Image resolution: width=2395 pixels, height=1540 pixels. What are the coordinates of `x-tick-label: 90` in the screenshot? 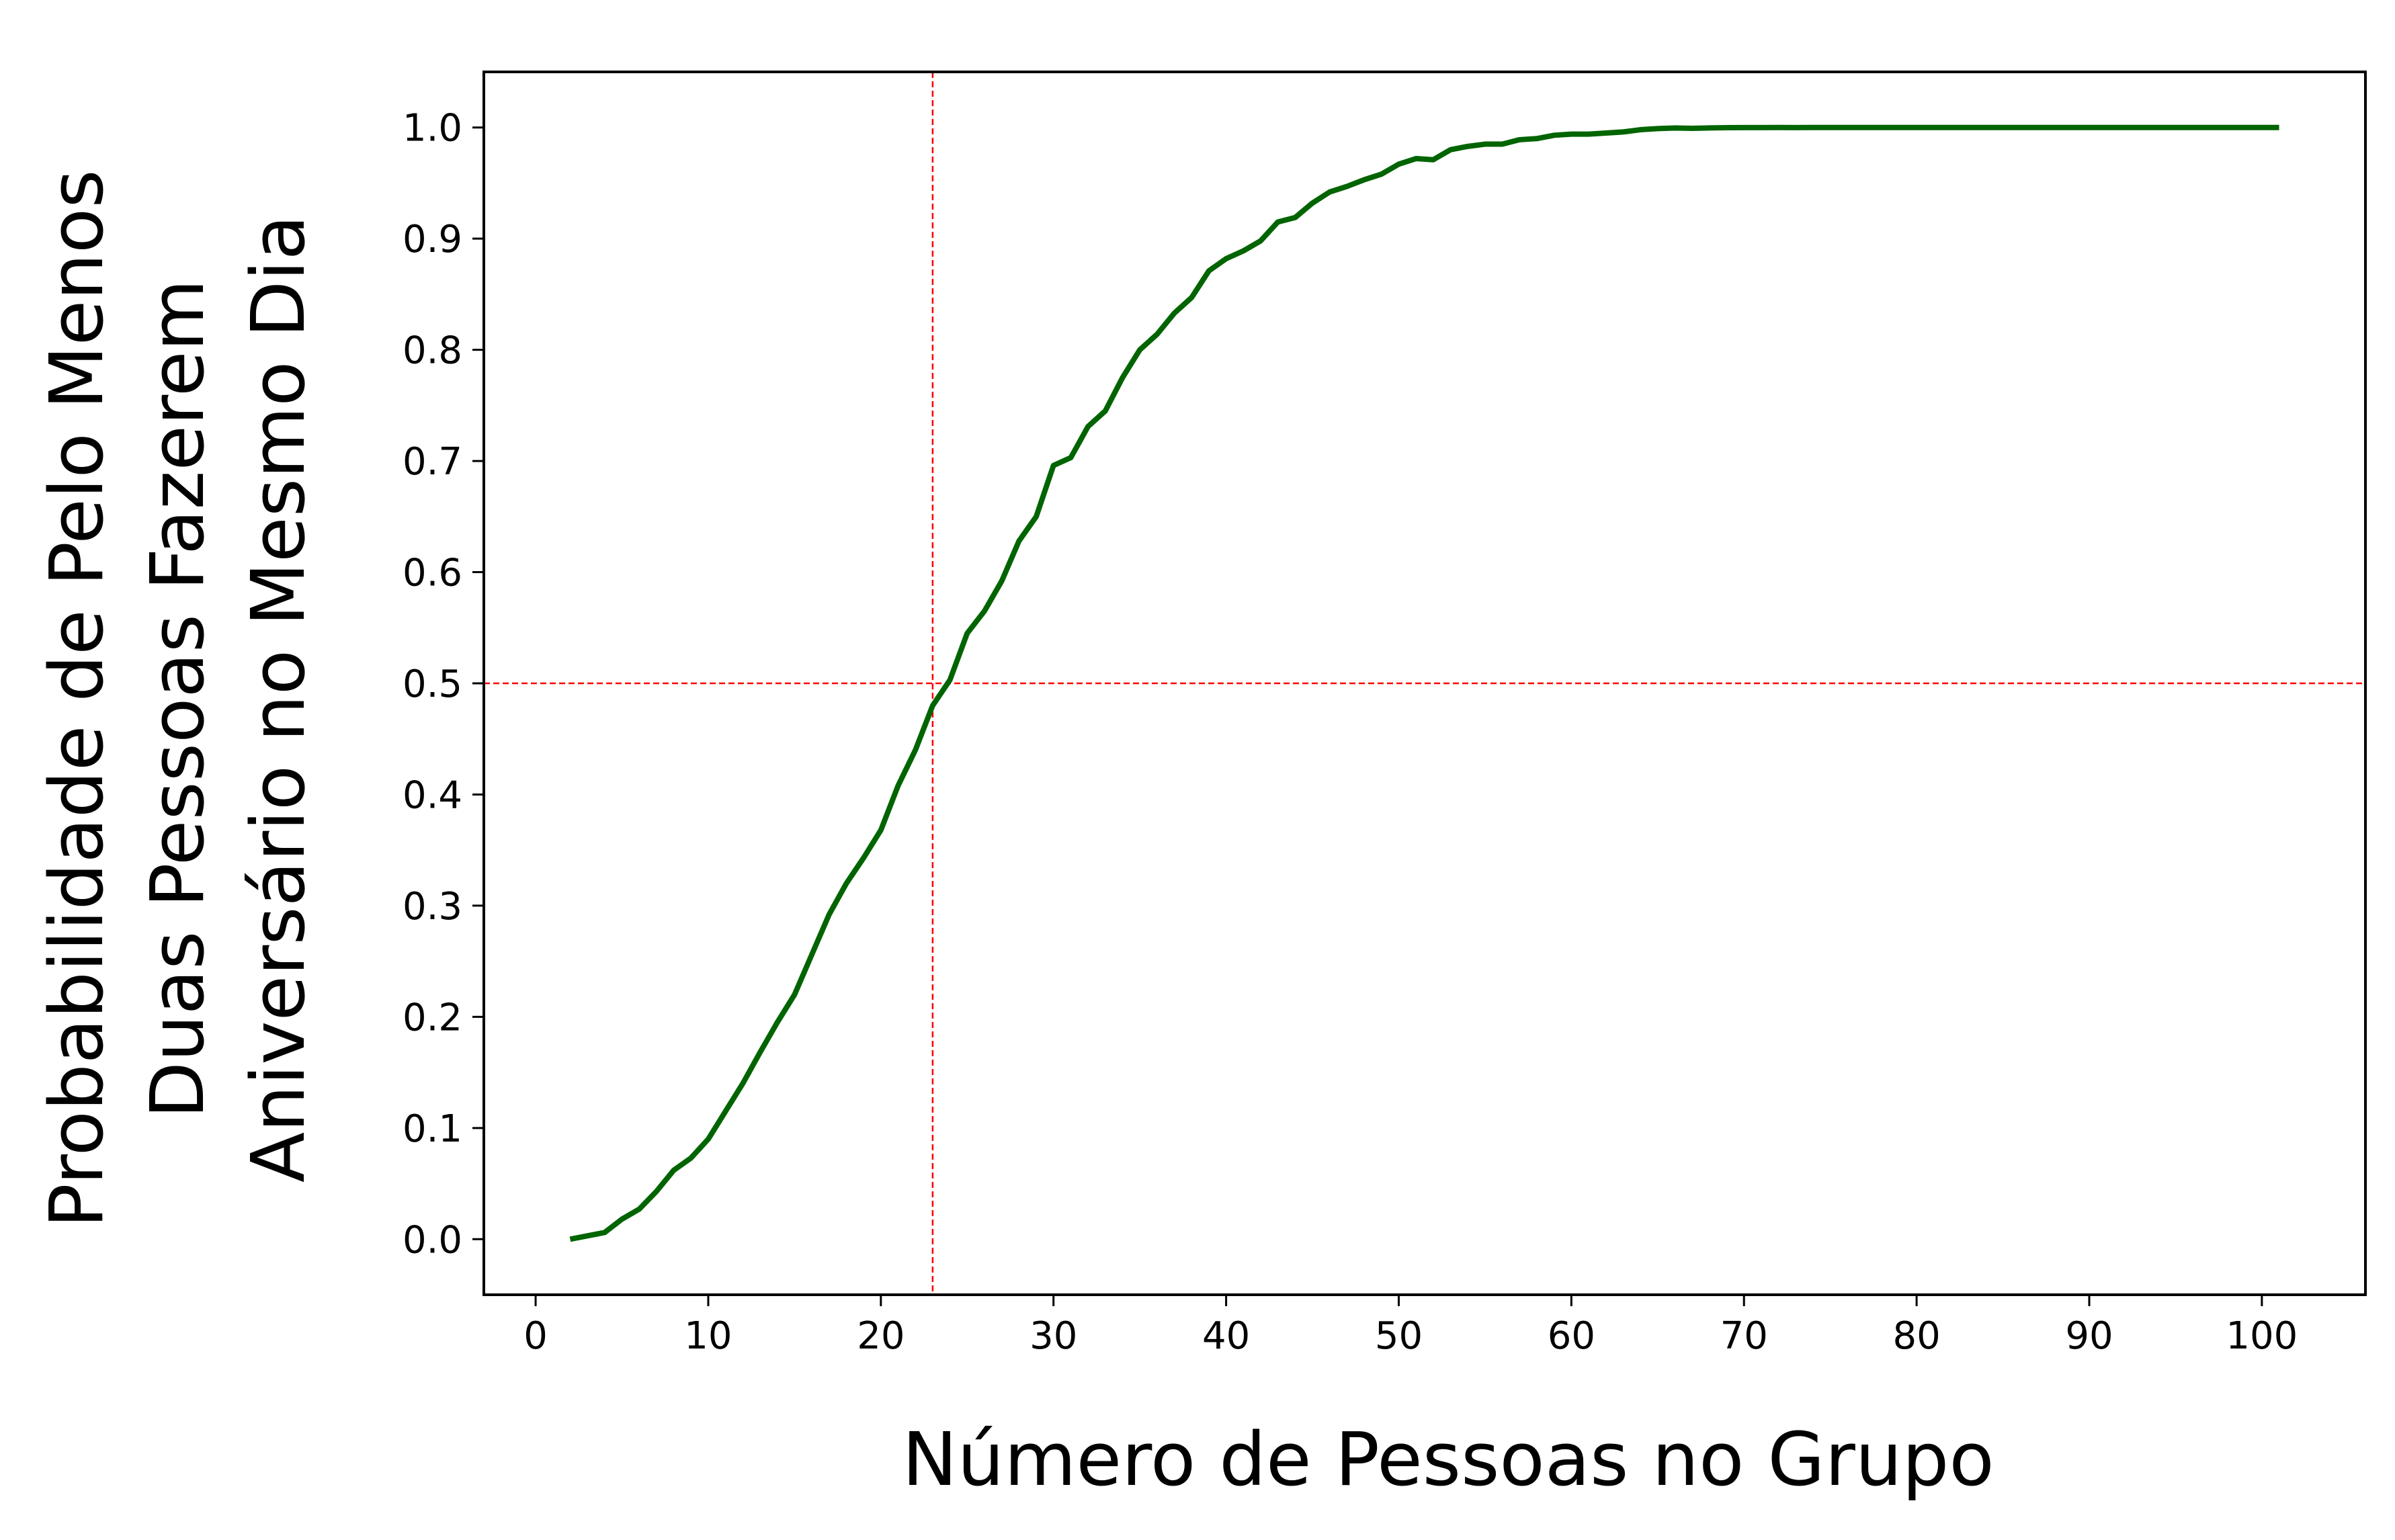 It's located at (2089, 1336).